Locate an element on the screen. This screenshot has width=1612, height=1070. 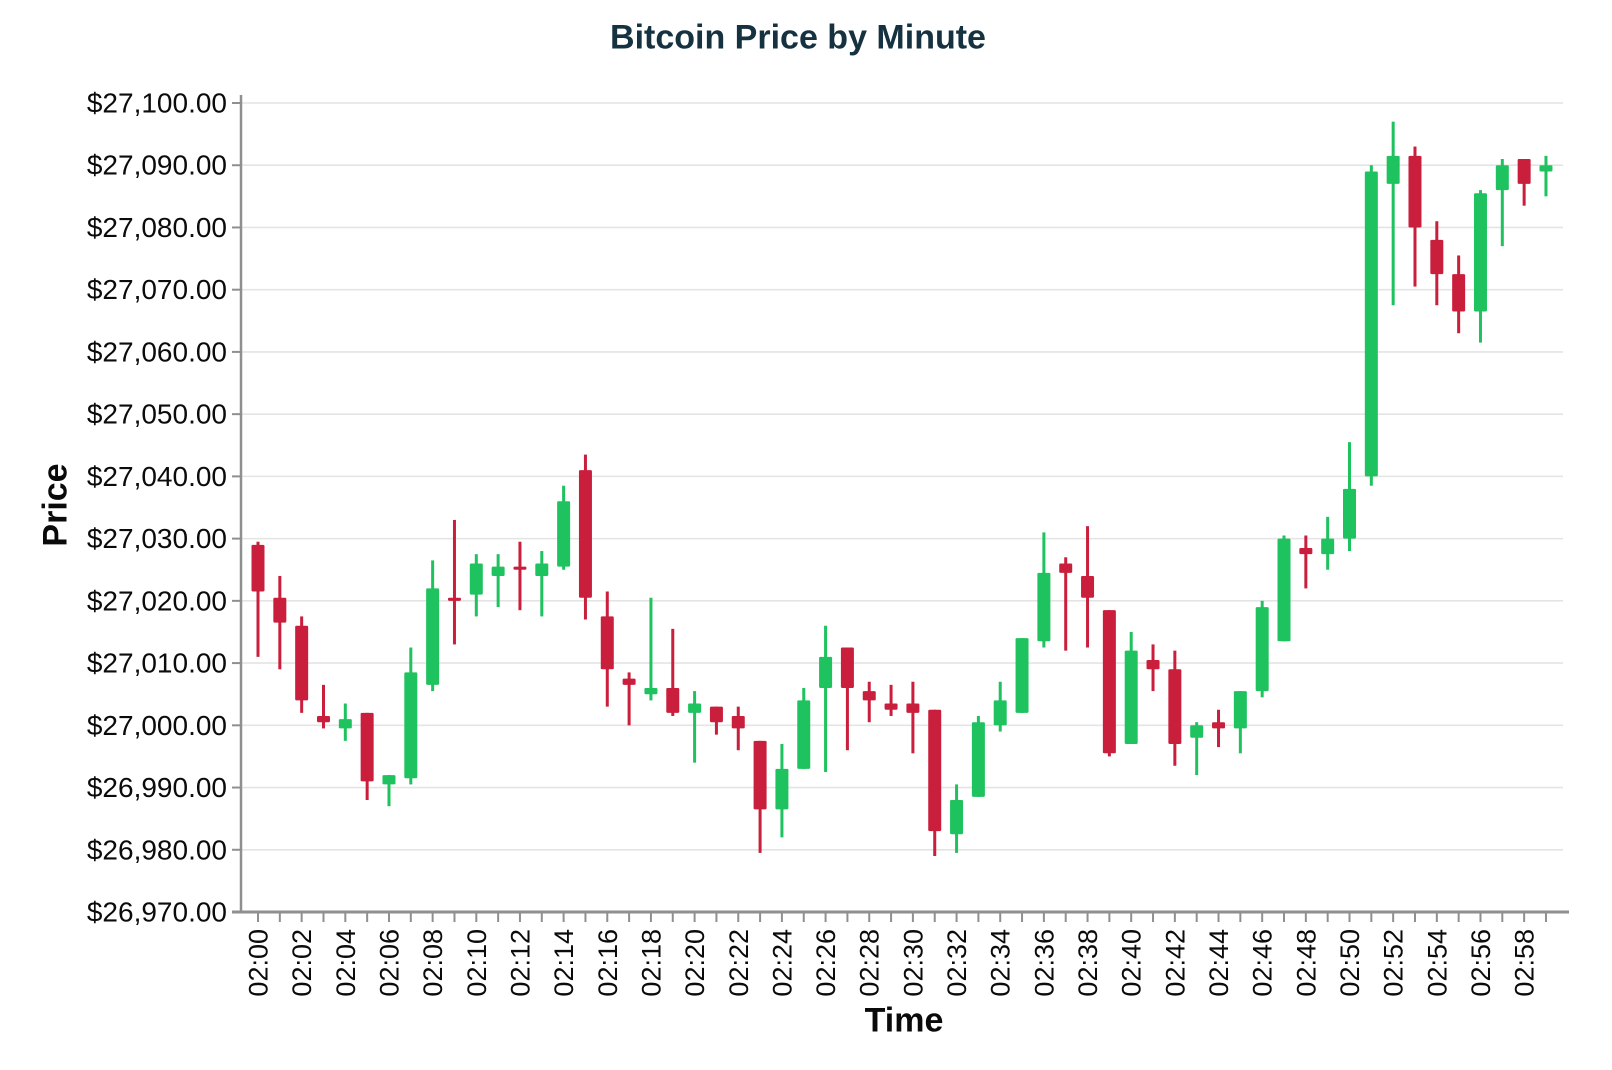
x-axis-title: Time is located at coordinates (904, 1020).